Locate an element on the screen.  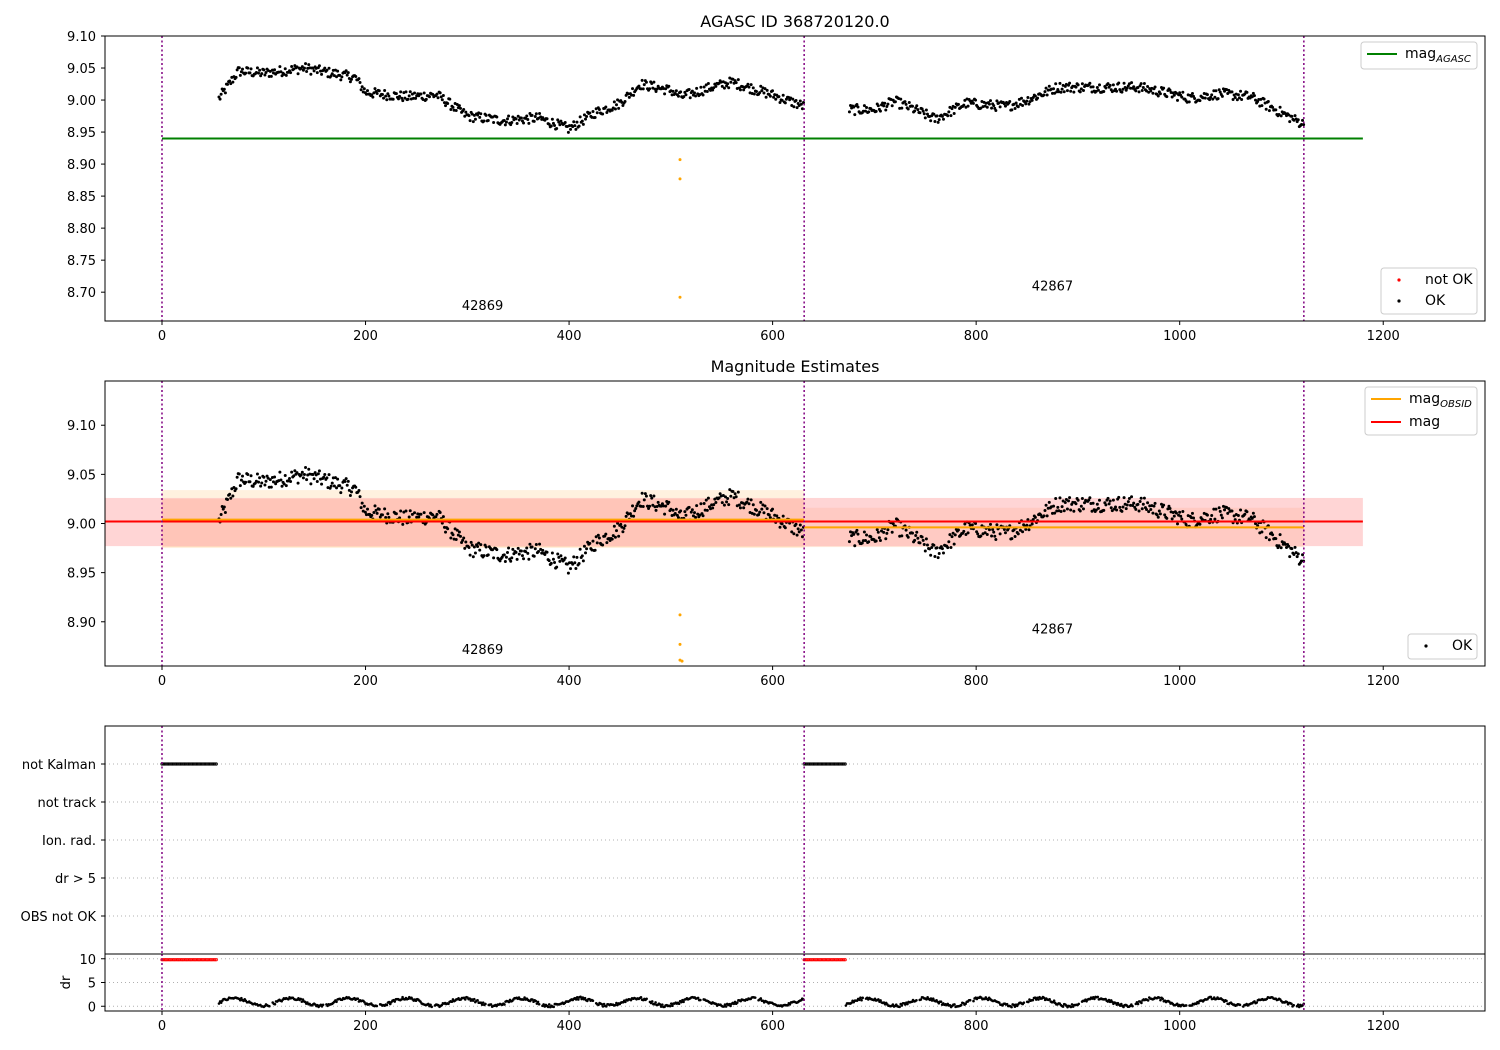
y-tick-label: 9.10 is located at coordinates (81, 37).